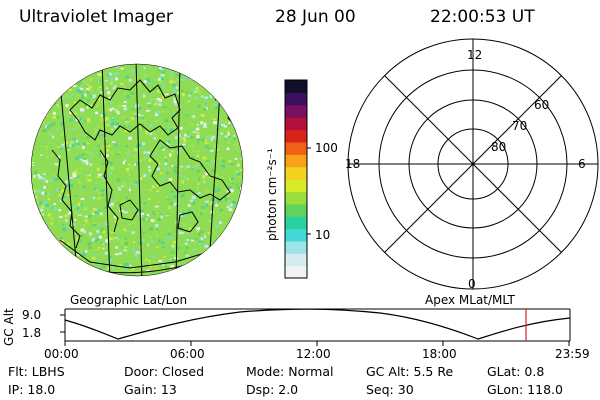 Image resolution: width=600 pixels, height=400 pixels. What do you see at coordinates (313, 354) in the screenshot?
I see `time-tick-1200: 12:00` at bounding box center [313, 354].